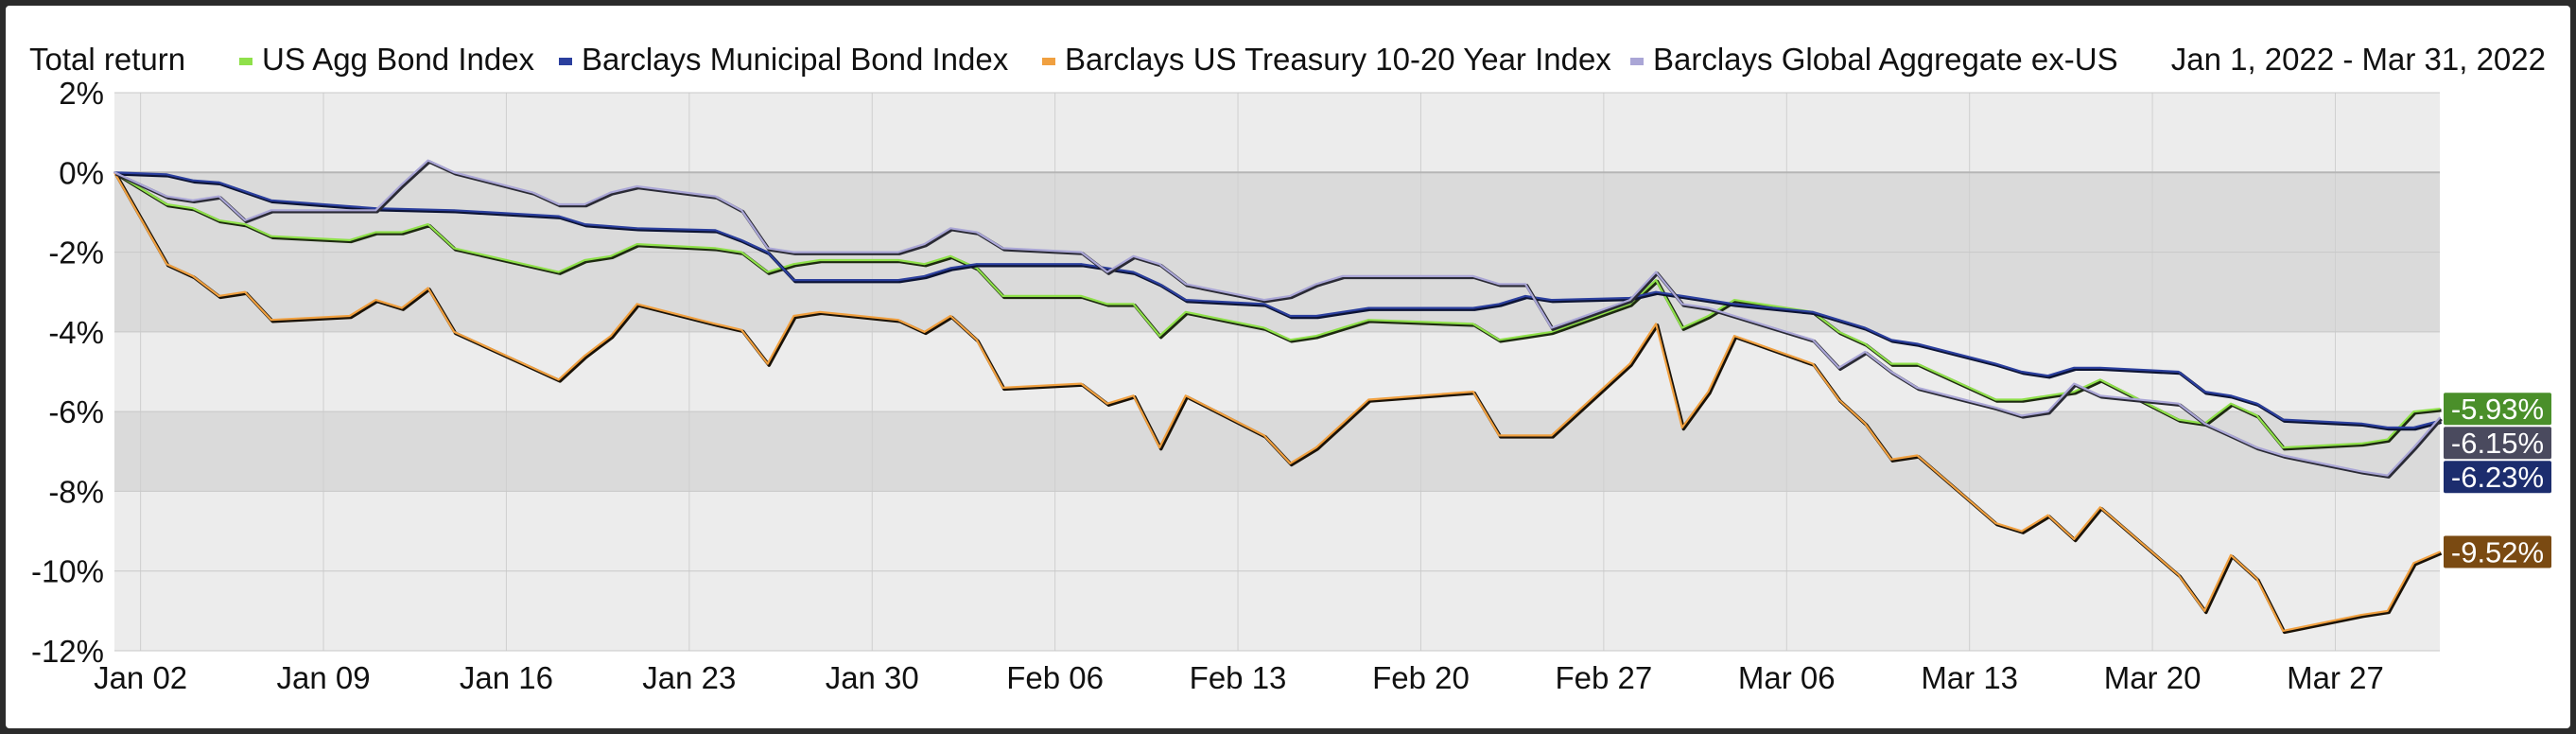 Image resolution: width=2576 pixels, height=734 pixels. Describe the element at coordinates (2358, 60) in the screenshot. I see `date-range: Jan 1, 2022 - Mar 31, 2022` at that location.